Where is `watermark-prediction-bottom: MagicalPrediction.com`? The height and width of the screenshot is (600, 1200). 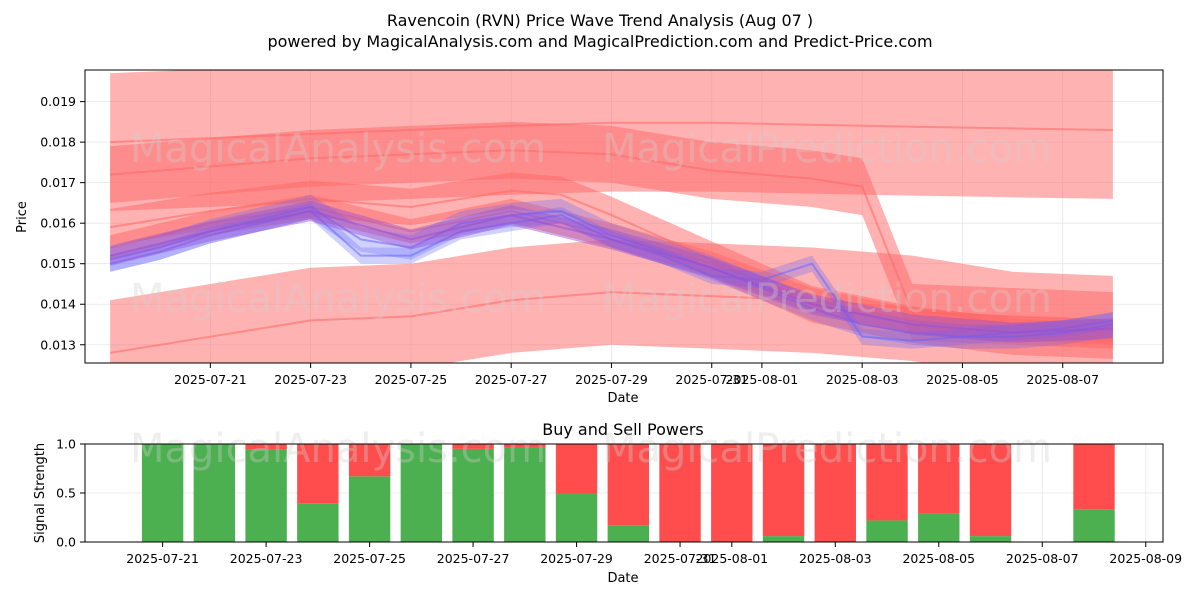
watermark-prediction-bottom: MagicalPrediction.com is located at coordinates (827, 449).